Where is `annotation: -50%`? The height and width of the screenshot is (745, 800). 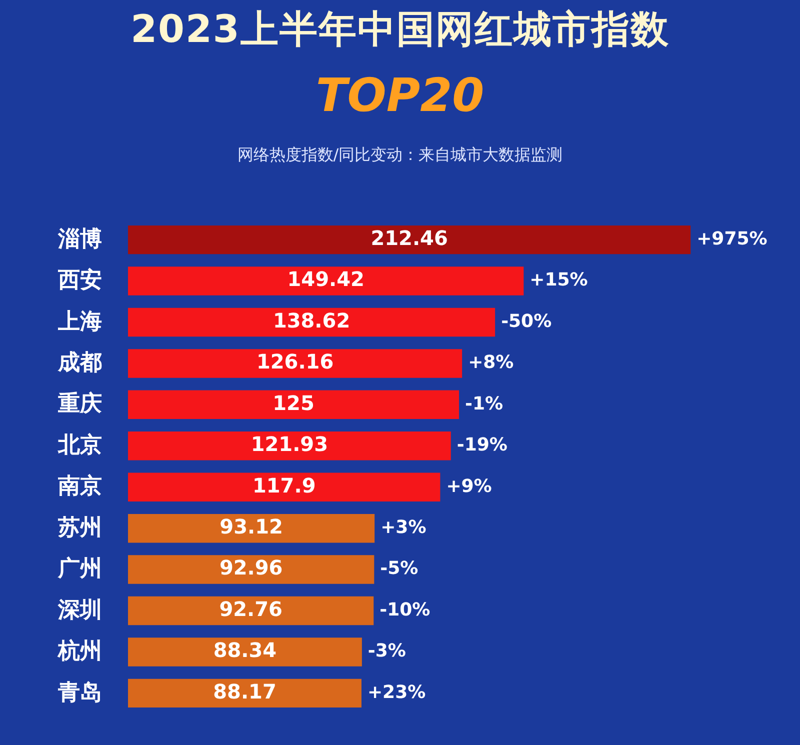
annotation: -50% is located at coordinates (526, 321).